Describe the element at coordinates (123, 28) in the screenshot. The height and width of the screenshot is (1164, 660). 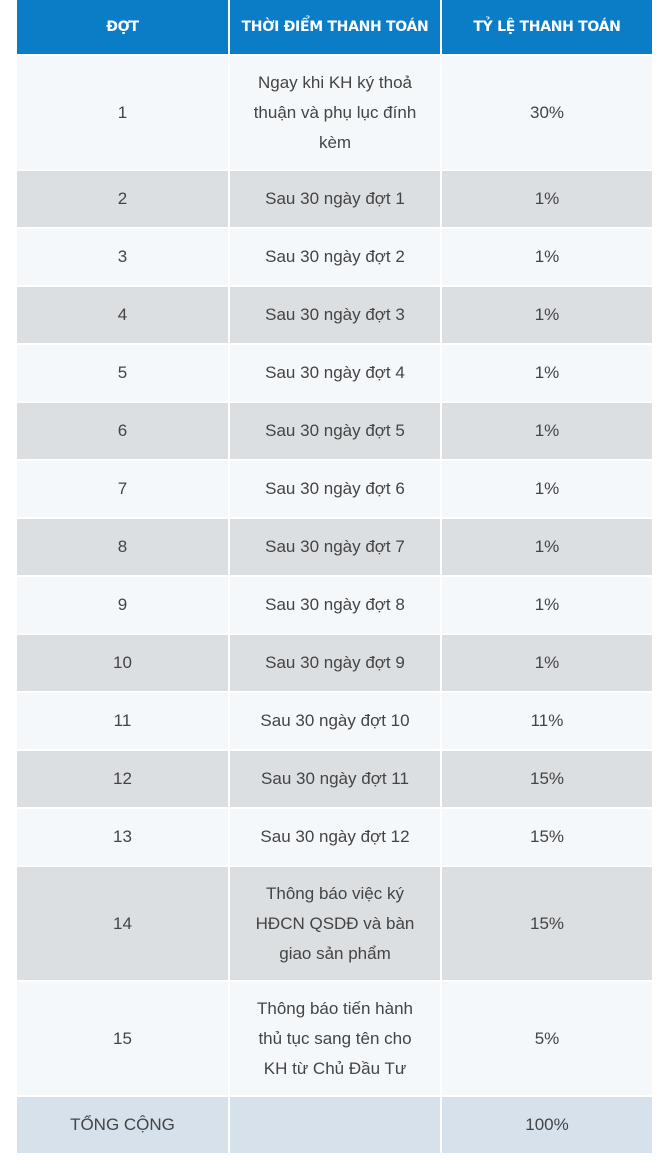
I see `header-installment: ĐỢT` at that location.